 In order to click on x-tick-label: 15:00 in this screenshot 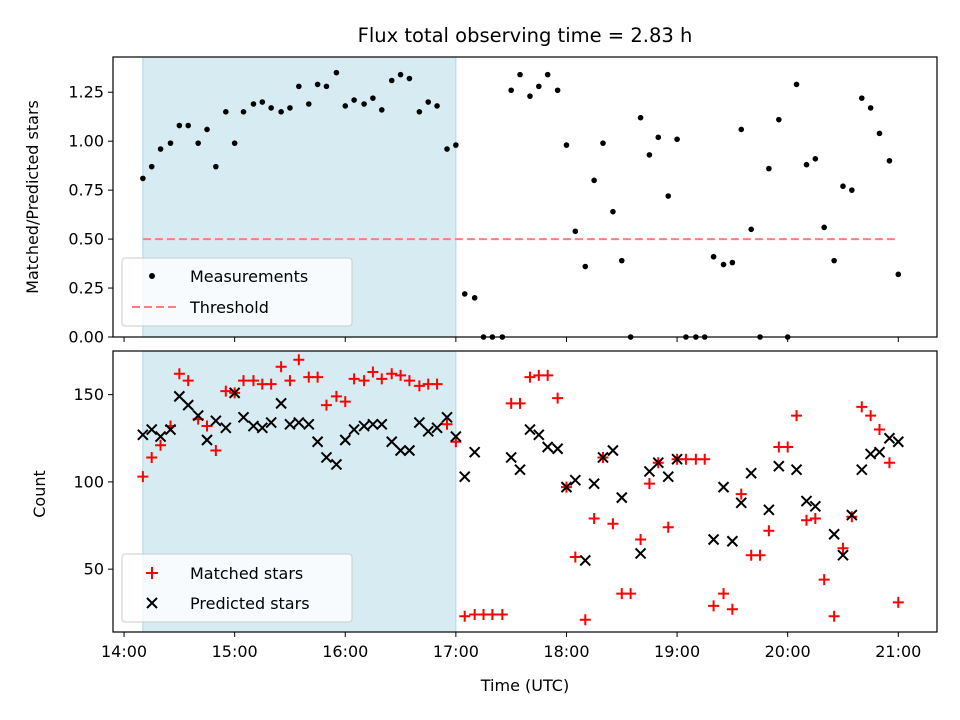, I will do `click(235, 651)`.